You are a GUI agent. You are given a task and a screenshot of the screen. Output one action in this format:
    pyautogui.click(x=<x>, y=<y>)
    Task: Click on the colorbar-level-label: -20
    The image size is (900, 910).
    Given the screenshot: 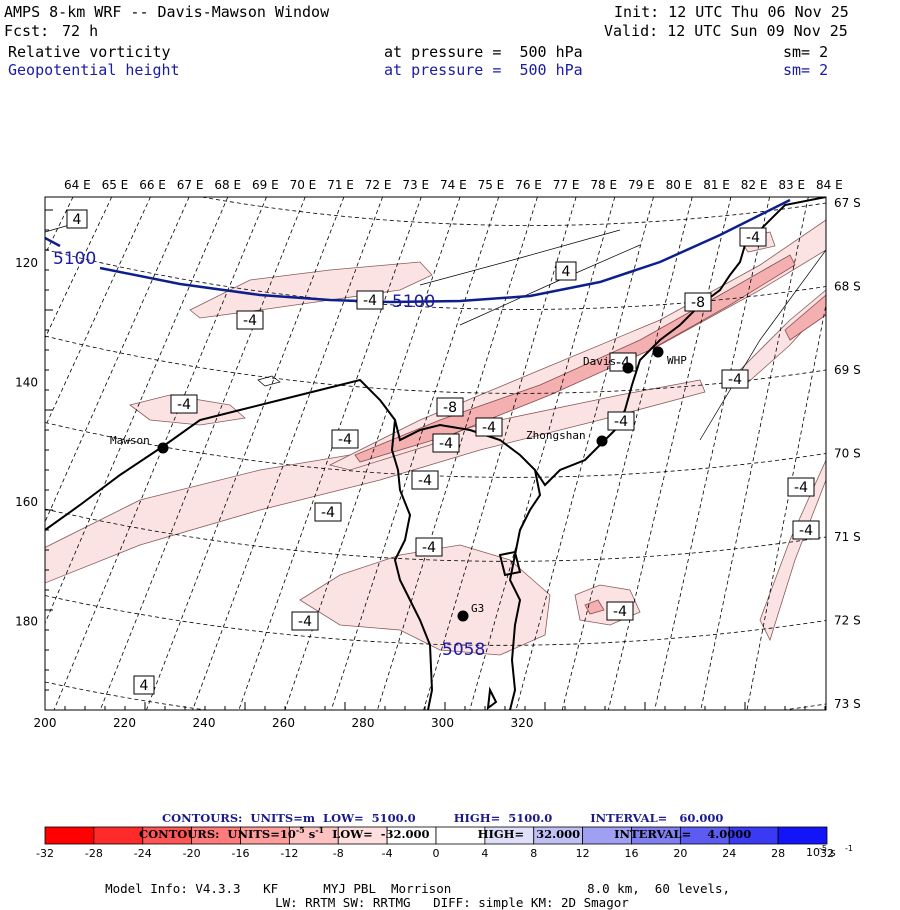 What is the action you would take?
    pyautogui.click(x=192, y=853)
    